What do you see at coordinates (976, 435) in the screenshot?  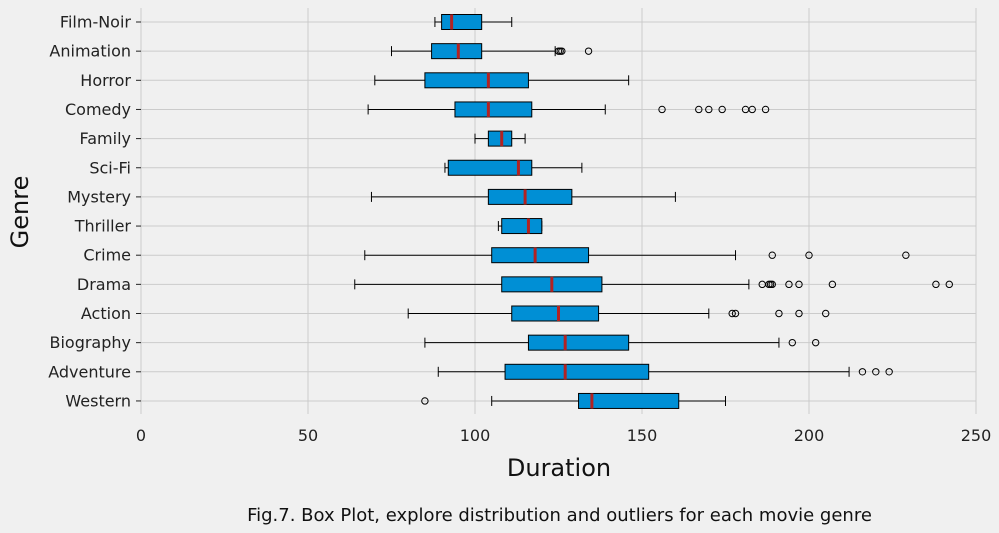 I see `x-tick-label: 250` at bounding box center [976, 435].